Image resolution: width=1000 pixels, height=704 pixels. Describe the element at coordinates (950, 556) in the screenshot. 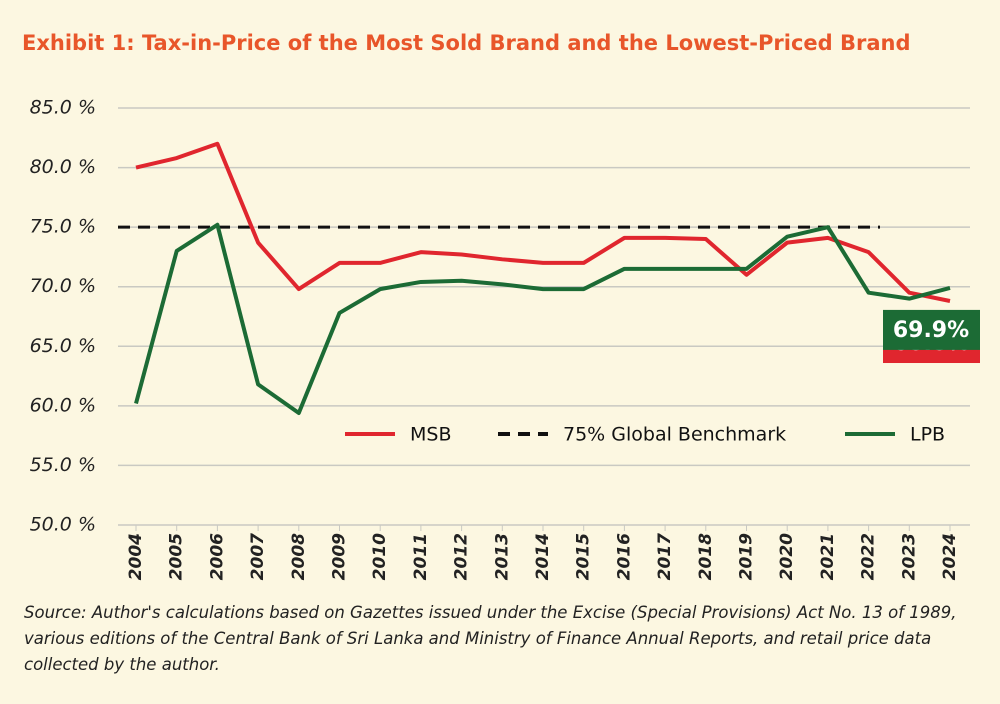

I see `x-tick-label: 2024` at that location.